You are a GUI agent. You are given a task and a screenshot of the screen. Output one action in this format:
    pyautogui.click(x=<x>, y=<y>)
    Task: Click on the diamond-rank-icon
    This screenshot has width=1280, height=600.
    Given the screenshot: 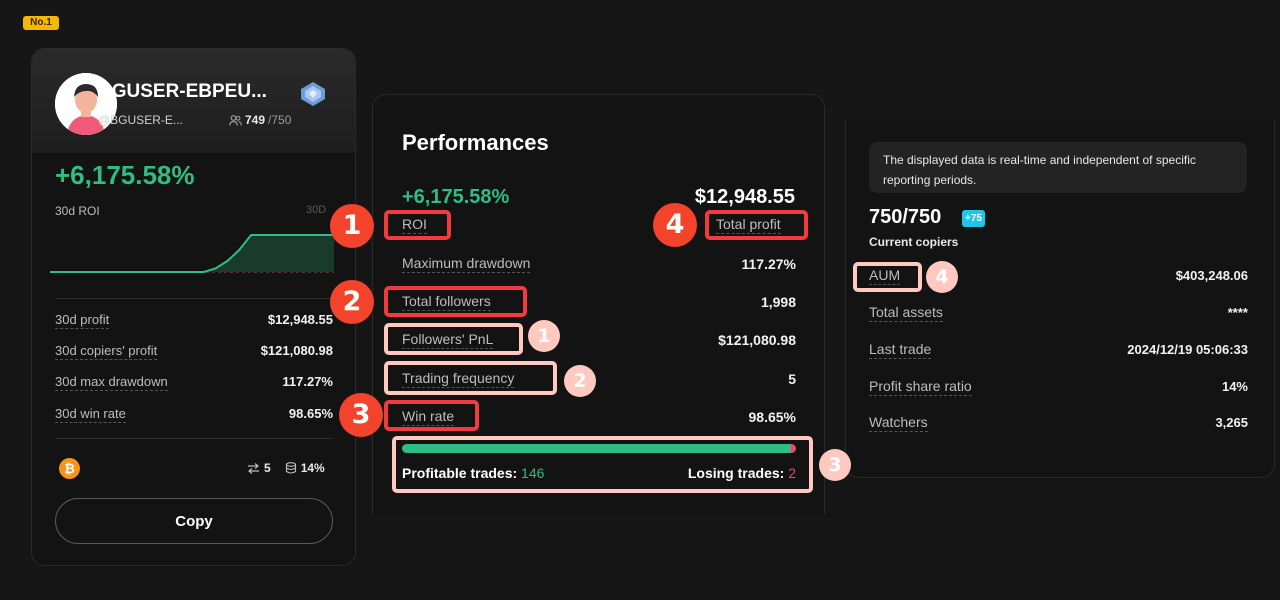 What is the action you would take?
    pyautogui.click(x=313, y=96)
    